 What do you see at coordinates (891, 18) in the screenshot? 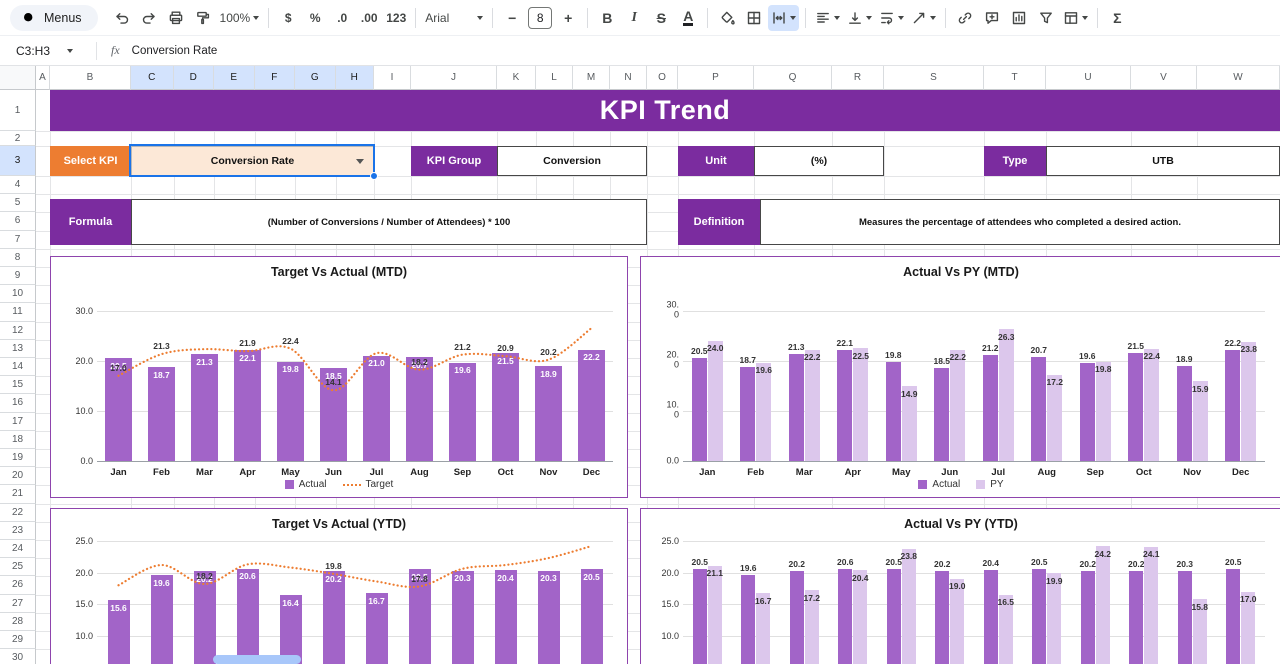
I see `text-wrap-button` at bounding box center [891, 18].